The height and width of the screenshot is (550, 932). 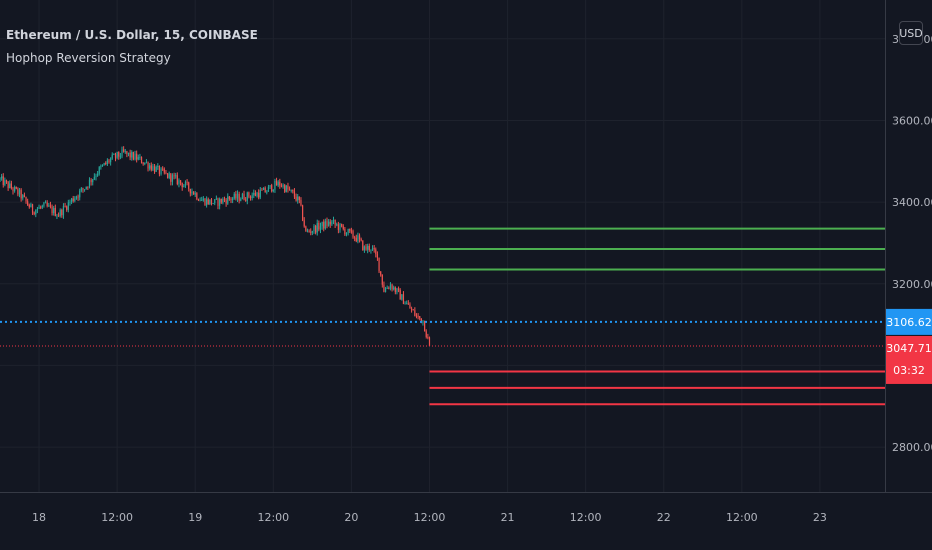 What do you see at coordinates (508, 517) in the screenshot?
I see `x-tick-label: 21` at bounding box center [508, 517].